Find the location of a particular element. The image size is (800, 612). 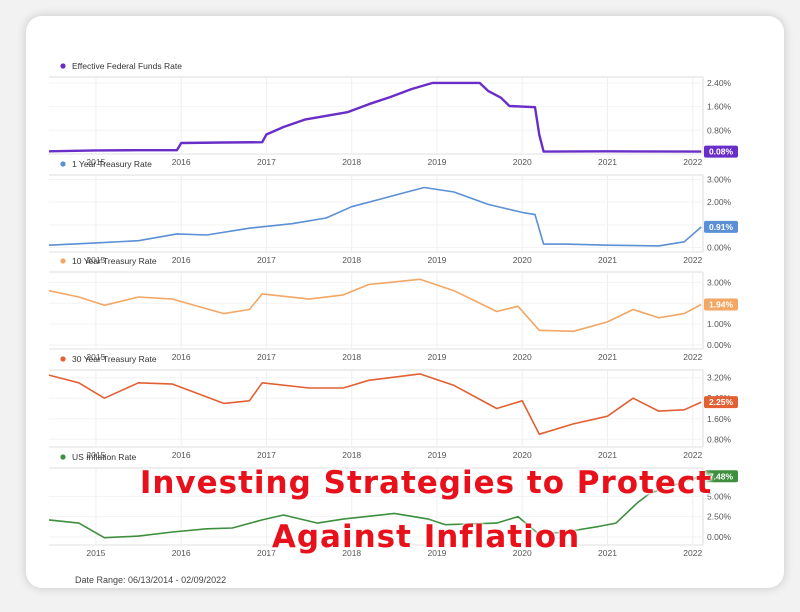

30-year-treasury-rate-x-tick-2019: 2019 is located at coordinates (437, 455).